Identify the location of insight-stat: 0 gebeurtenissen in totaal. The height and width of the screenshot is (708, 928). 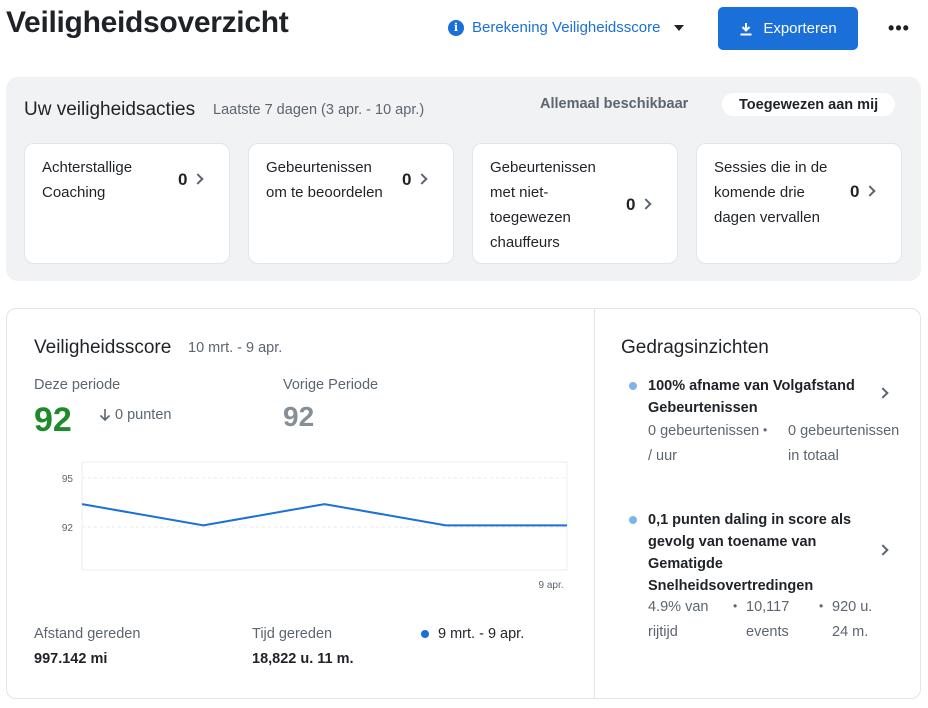
(844, 443).